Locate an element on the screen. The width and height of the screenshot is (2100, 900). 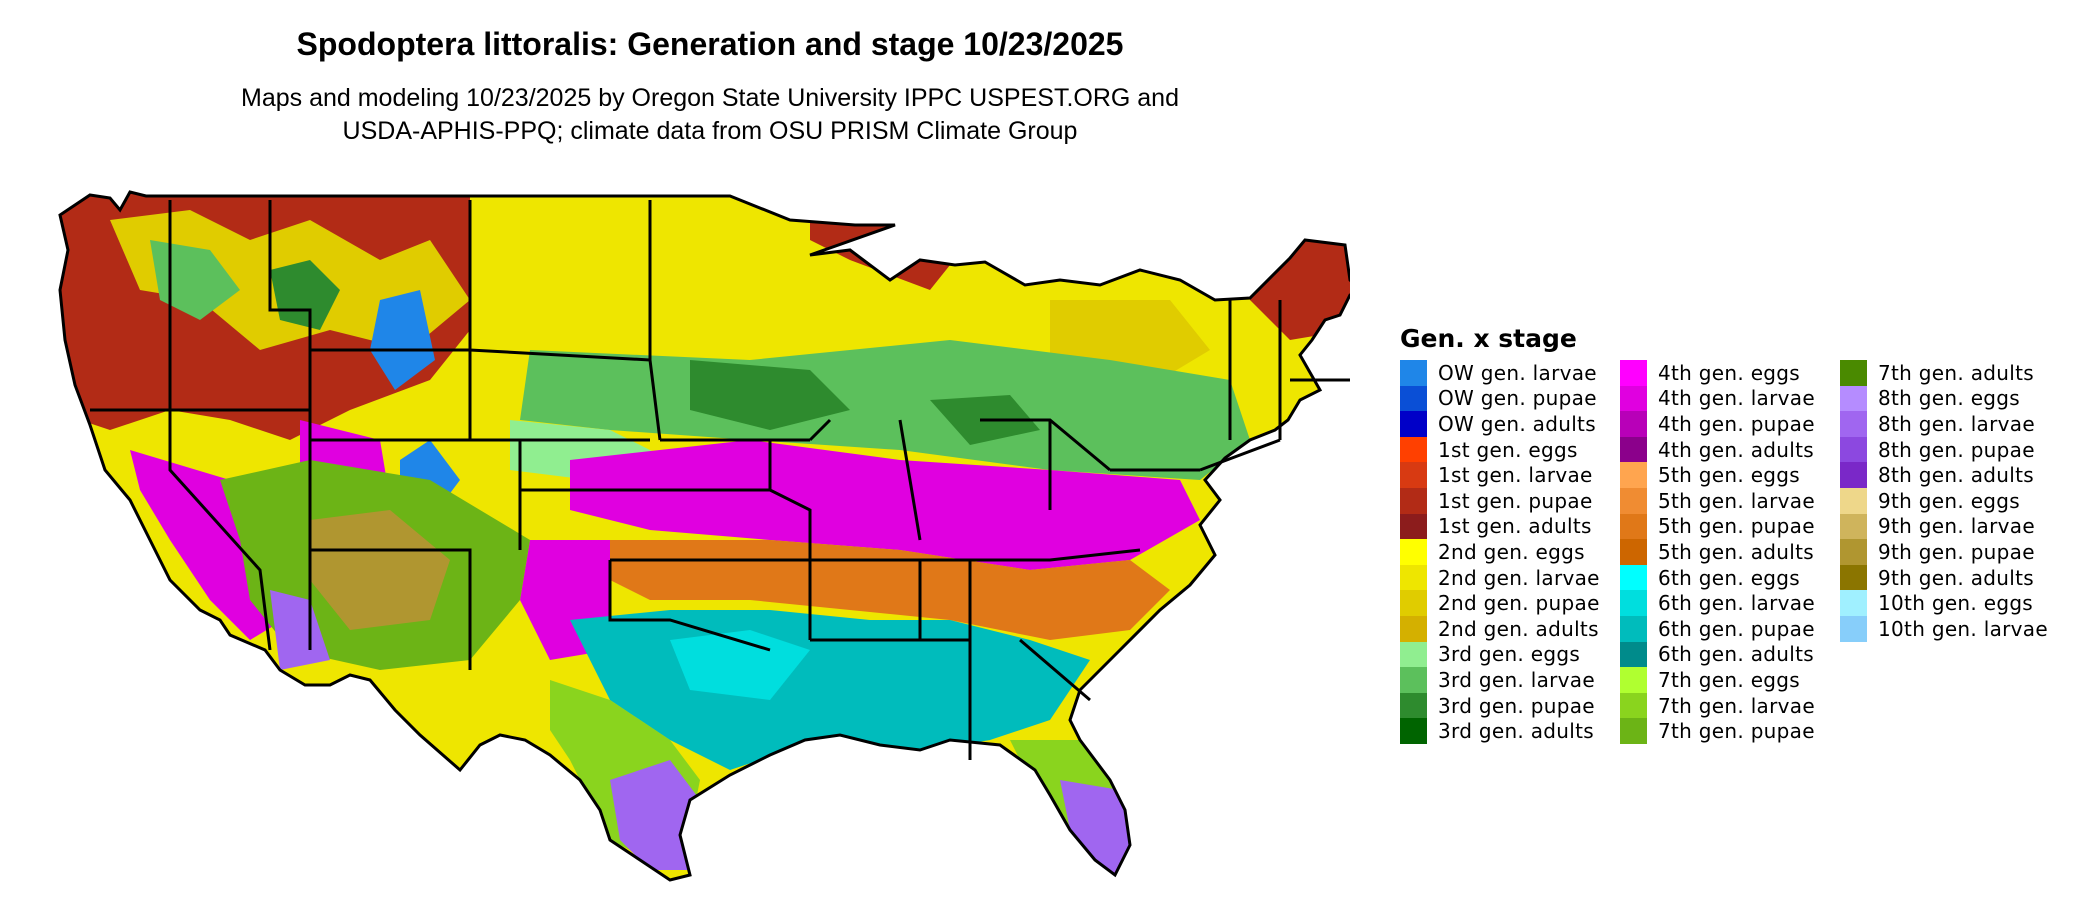
legend-label: OW gen. adults is located at coordinates (1517, 423).